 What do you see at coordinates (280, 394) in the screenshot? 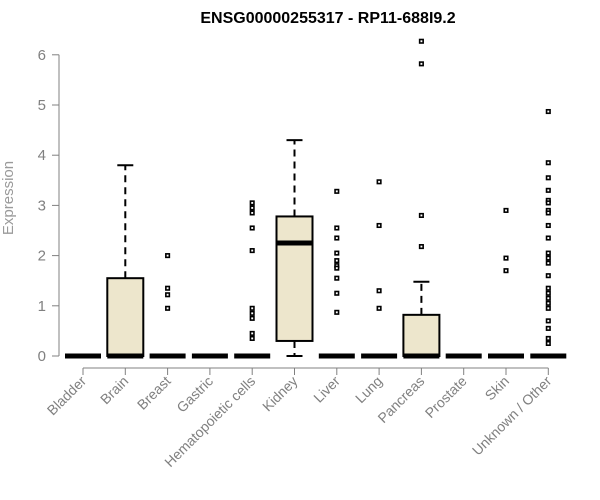
I see `x-tick-label: Kidney` at bounding box center [280, 394].